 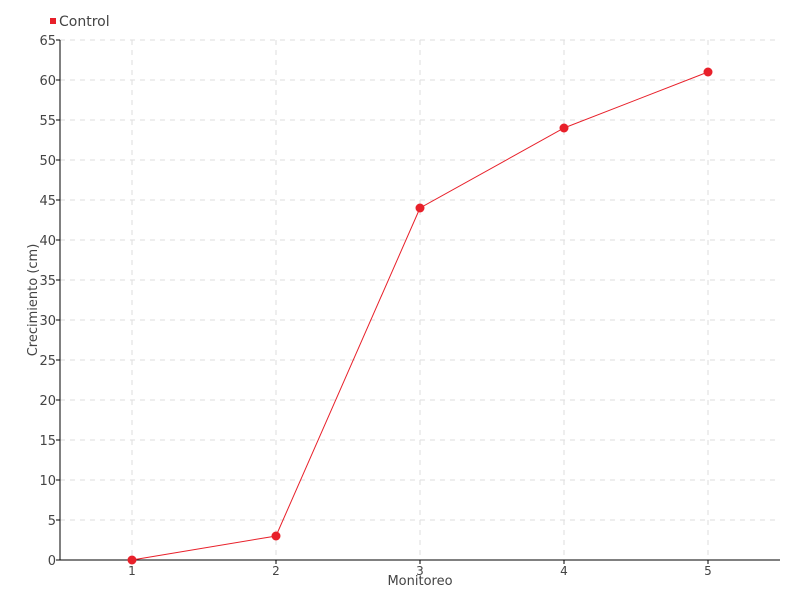 I want to click on y-tick-label: 10, so click(x=47, y=481).